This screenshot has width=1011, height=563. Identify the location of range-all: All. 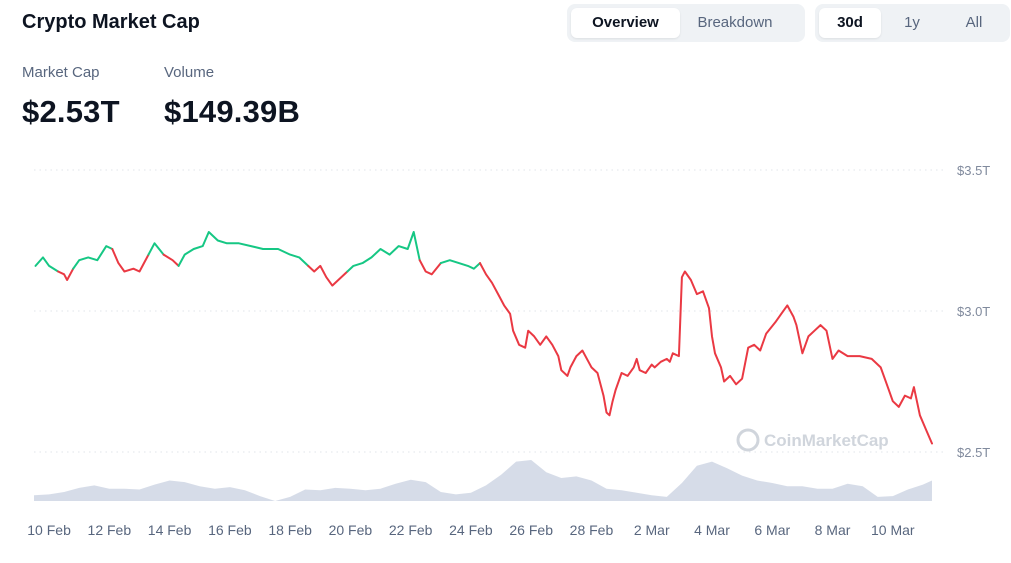
(974, 22).